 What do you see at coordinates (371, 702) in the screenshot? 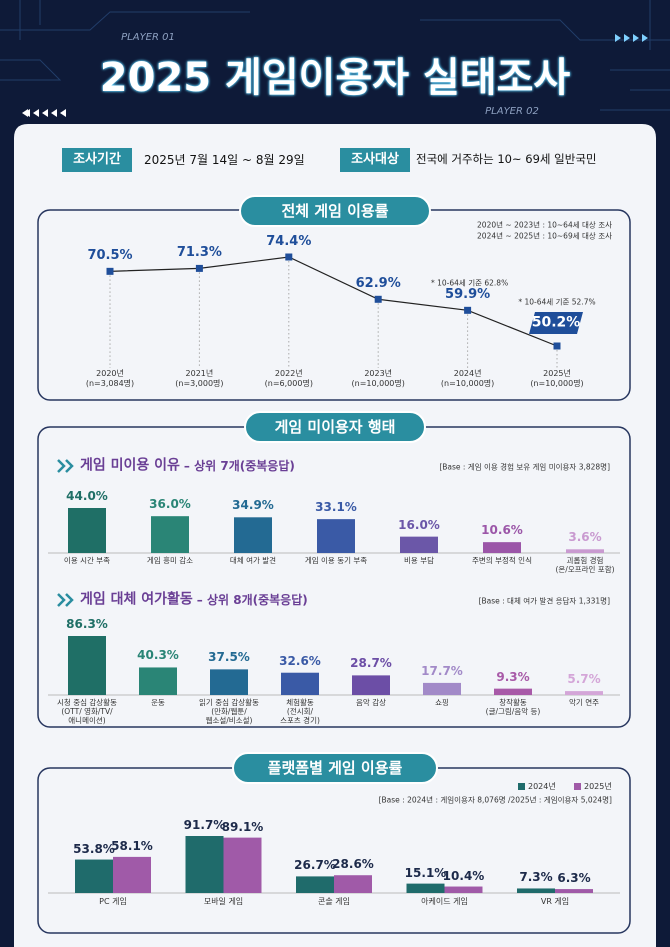
I see `x-tick-label: 음악 감상` at bounding box center [371, 702].